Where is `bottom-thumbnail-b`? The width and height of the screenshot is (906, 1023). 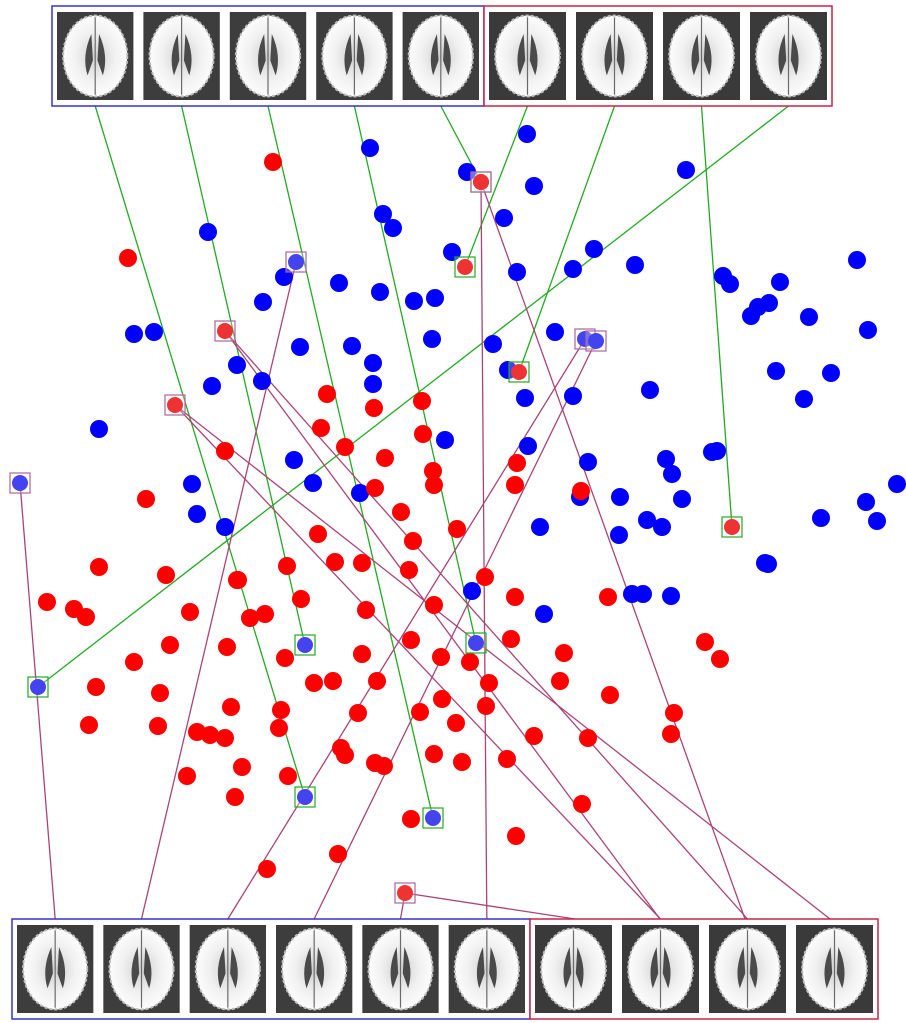
bottom-thumbnail-b is located at coordinates (573, 969).